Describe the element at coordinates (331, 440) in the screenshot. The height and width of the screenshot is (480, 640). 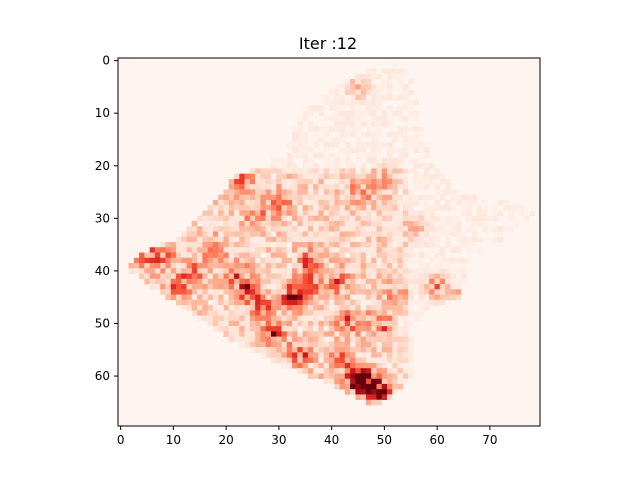
I see `x-tick-label: 40` at that location.